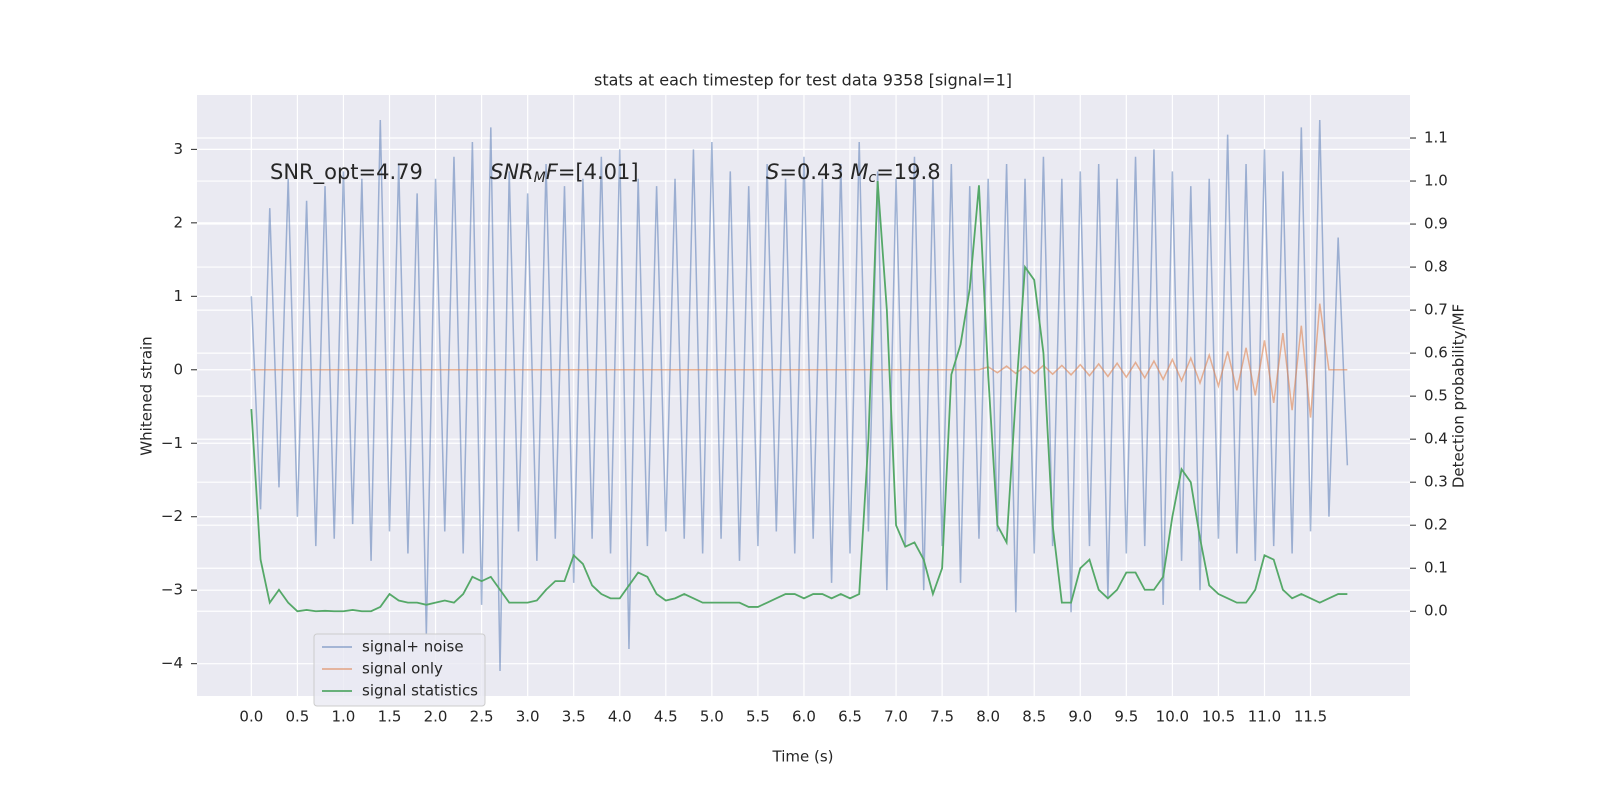 Image resolution: width=1600 pixels, height=800 pixels. Describe the element at coordinates (1172, 717) in the screenshot. I see `x-tick-label: 10.0` at that location.